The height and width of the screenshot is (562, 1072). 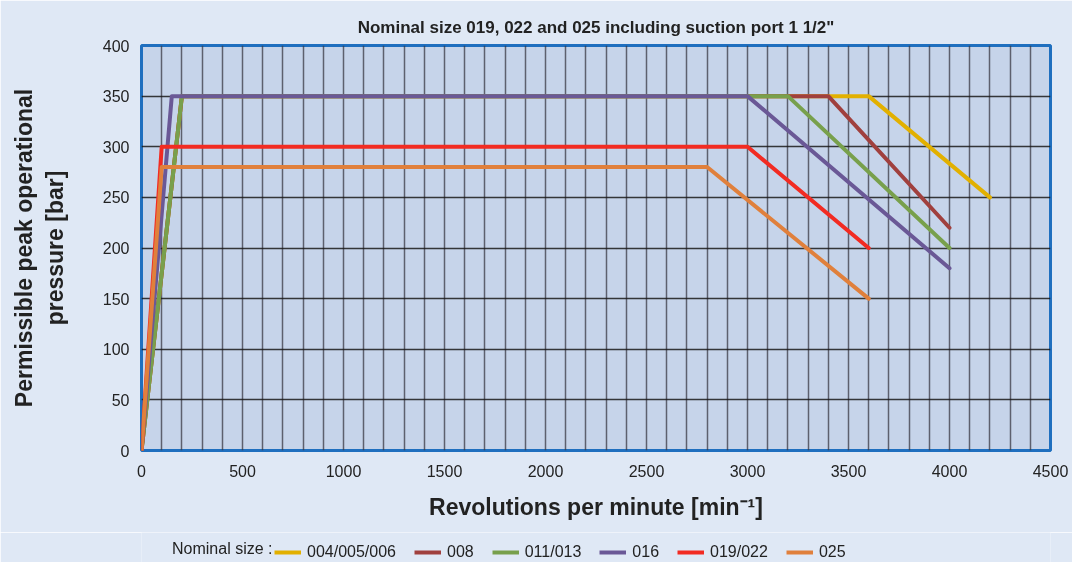 I want to click on x-axis-title: Revolutions per minute [min⁻¹], so click(x=596, y=506).